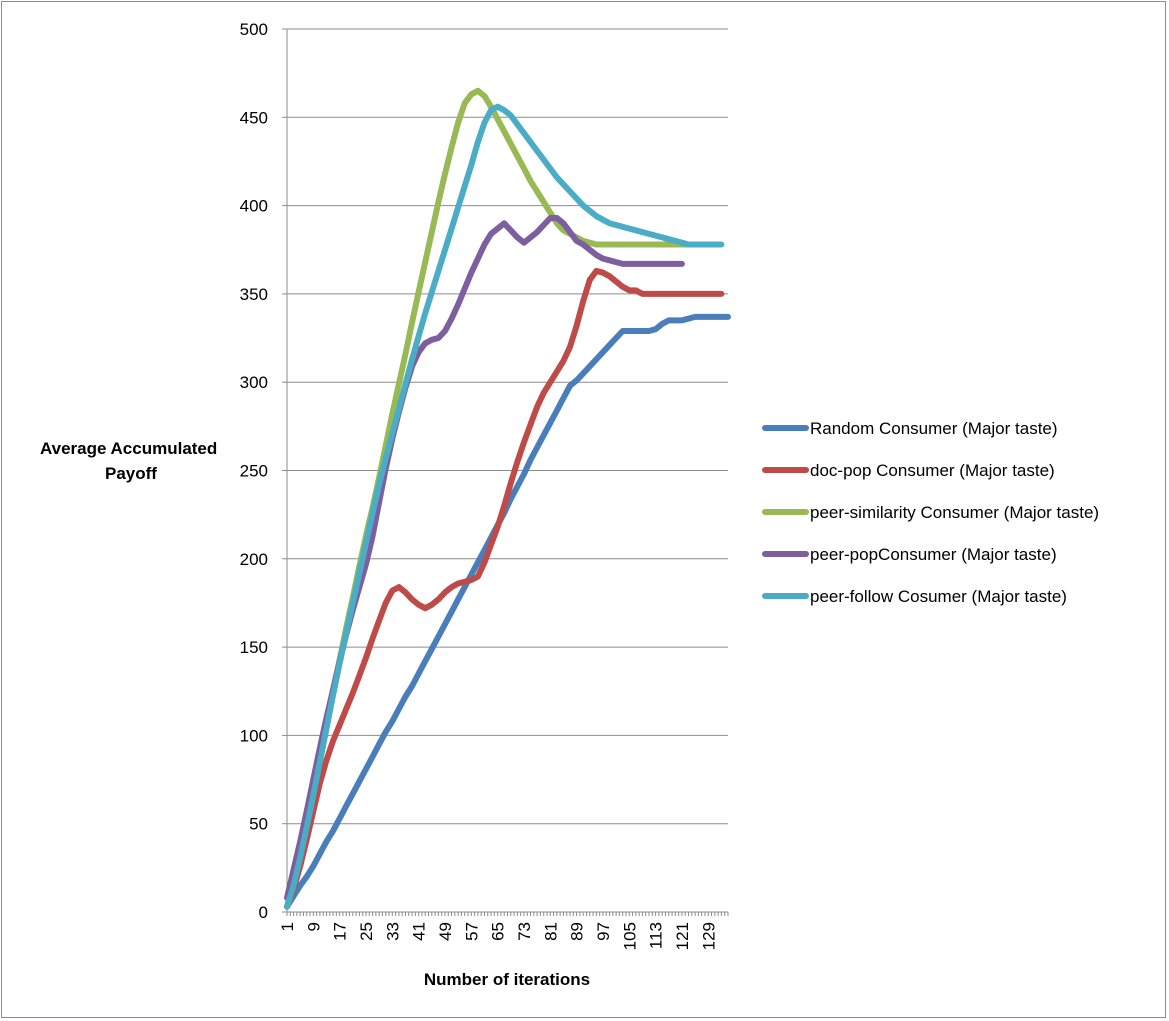  Describe the element at coordinates (340, 931) in the screenshot. I see `x-tick-label: 17` at that location.